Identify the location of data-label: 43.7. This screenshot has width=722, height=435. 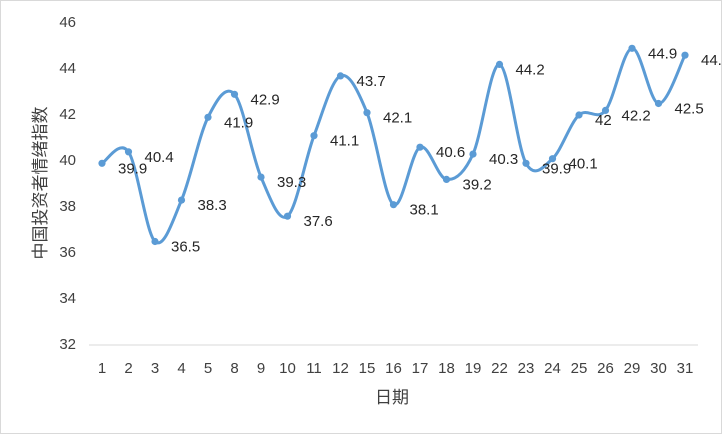
(371, 81).